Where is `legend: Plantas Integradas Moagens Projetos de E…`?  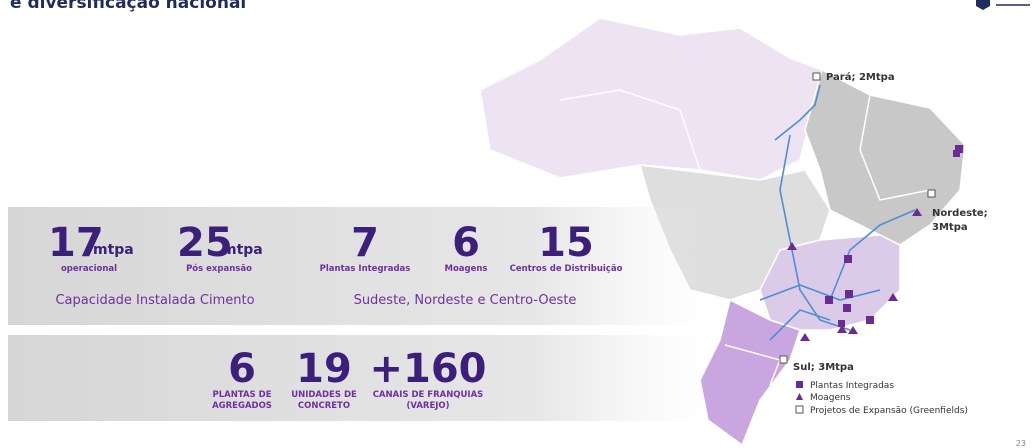 legend: Plantas Integradas Moagens Projetos de E… is located at coordinates (881, 398).